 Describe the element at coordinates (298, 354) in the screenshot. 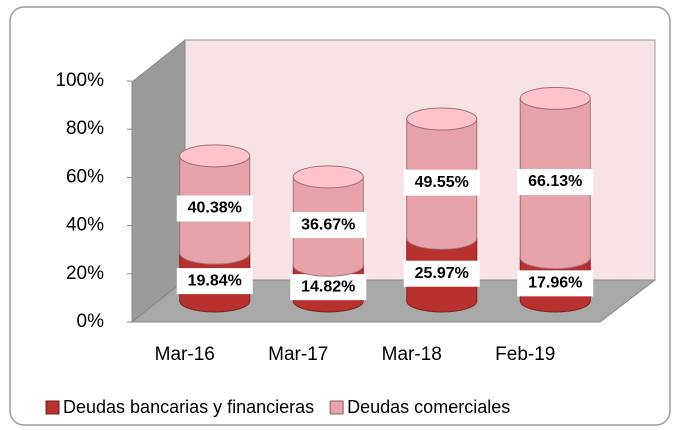

I see `x-tick-label: Mar-17` at that location.